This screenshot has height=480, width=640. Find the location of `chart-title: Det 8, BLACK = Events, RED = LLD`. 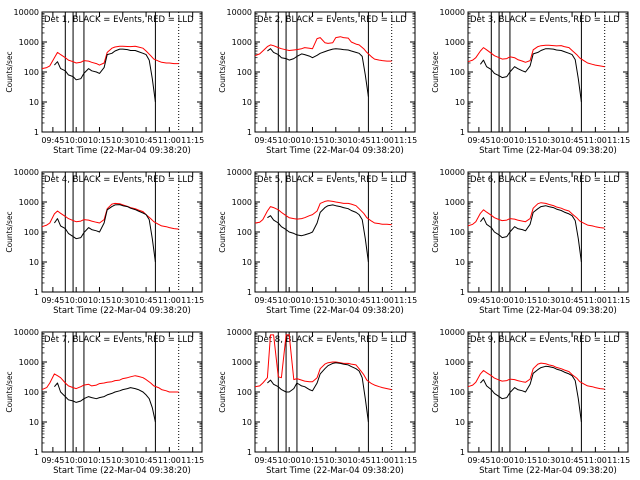

chart-title: Det 8, BLACK = Events, RED = LLD is located at coordinates (332, 340).